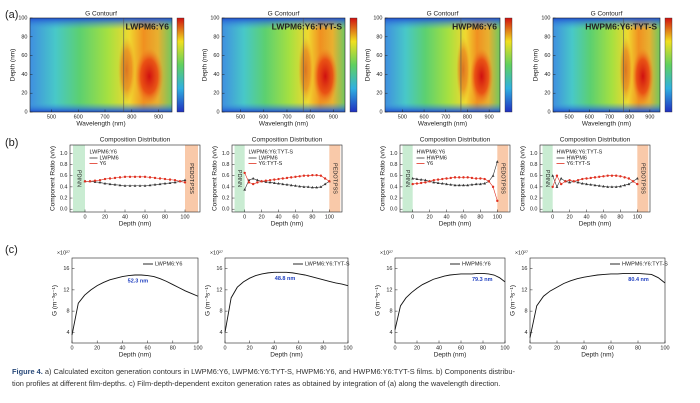 The height and width of the screenshot is (403, 700). Describe the element at coordinates (394, 210) in the screenshot. I see `y-tick-label: 0.0` at that location.